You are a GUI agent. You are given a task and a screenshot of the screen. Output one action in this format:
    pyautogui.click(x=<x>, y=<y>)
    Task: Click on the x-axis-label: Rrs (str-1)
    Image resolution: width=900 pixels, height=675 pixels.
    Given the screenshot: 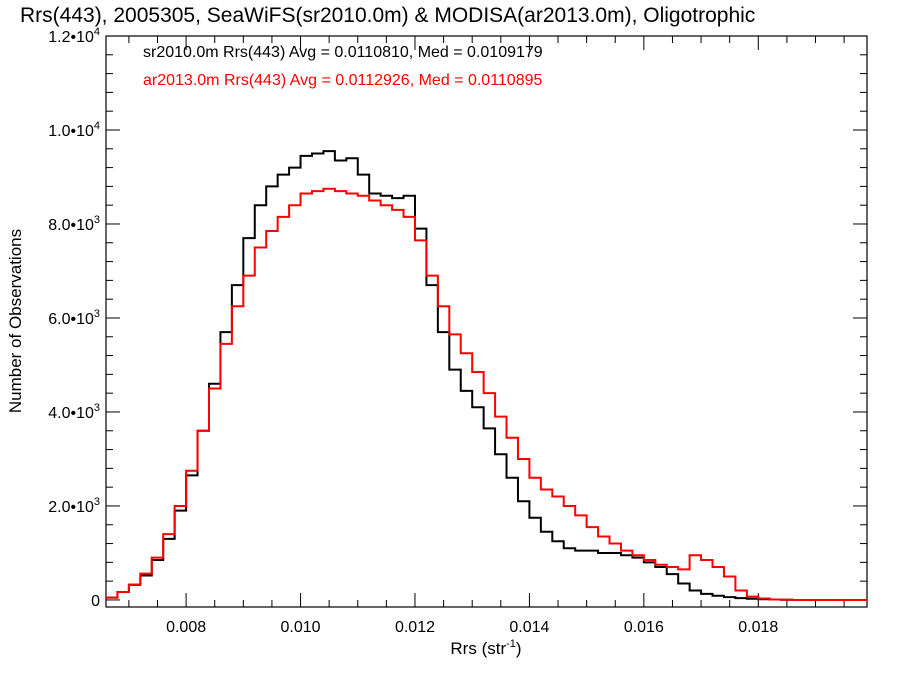 What is the action you would take?
    pyautogui.click(x=485, y=648)
    